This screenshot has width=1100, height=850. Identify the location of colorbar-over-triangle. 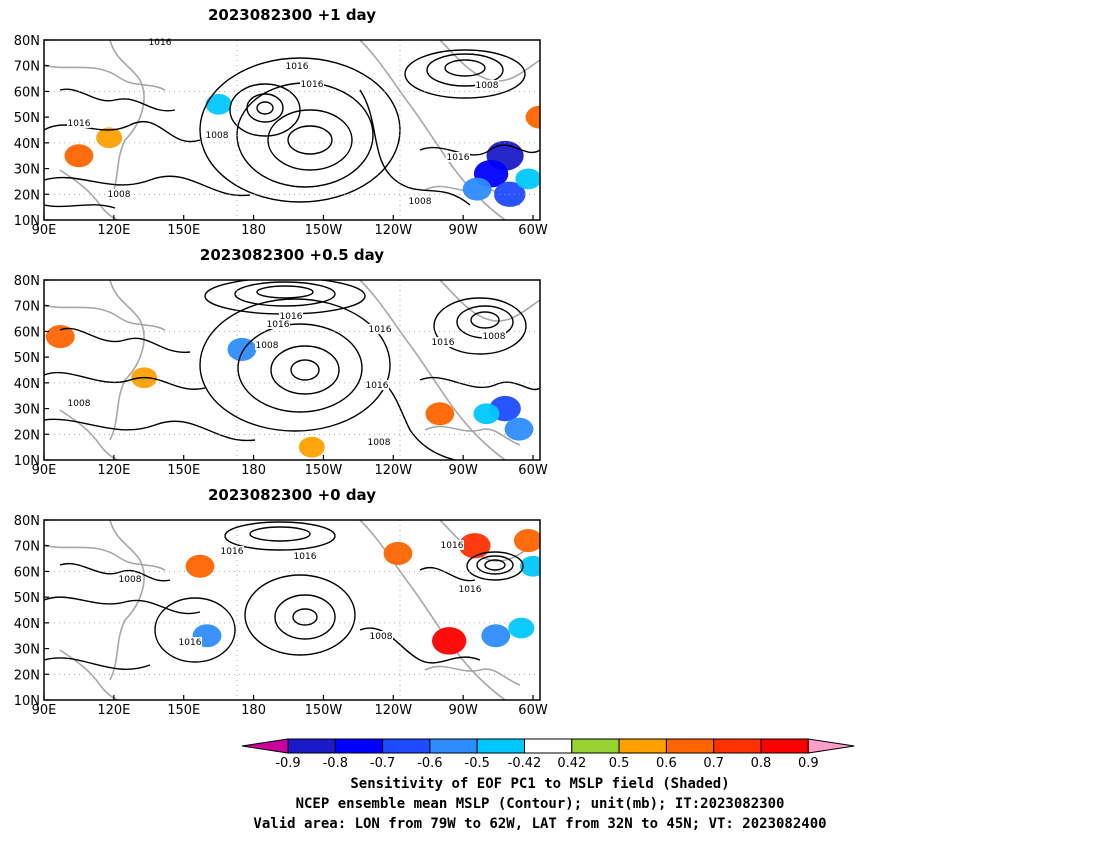
(831, 746).